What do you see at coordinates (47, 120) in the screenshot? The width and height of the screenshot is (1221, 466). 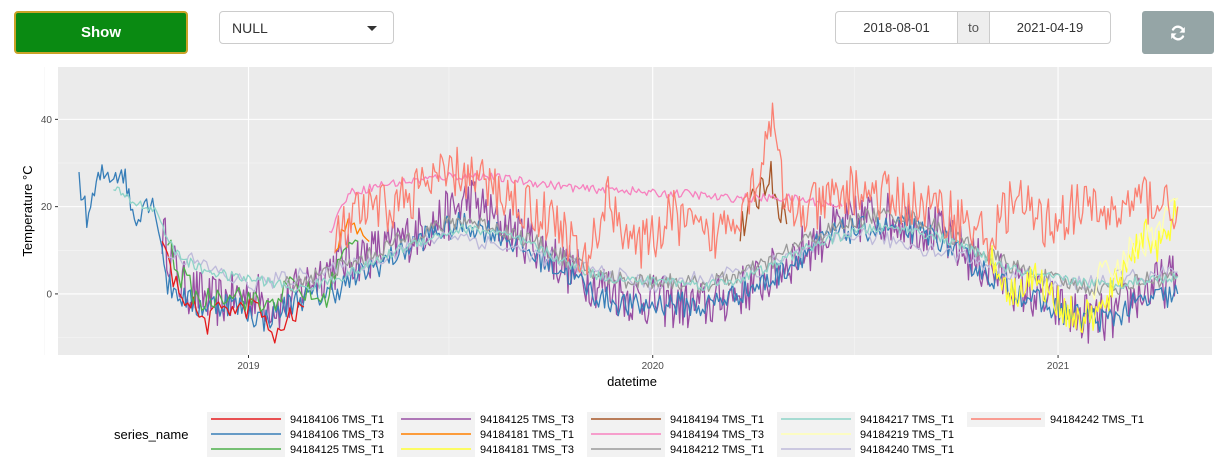 I see `y-tick-label: 40` at bounding box center [47, 120].